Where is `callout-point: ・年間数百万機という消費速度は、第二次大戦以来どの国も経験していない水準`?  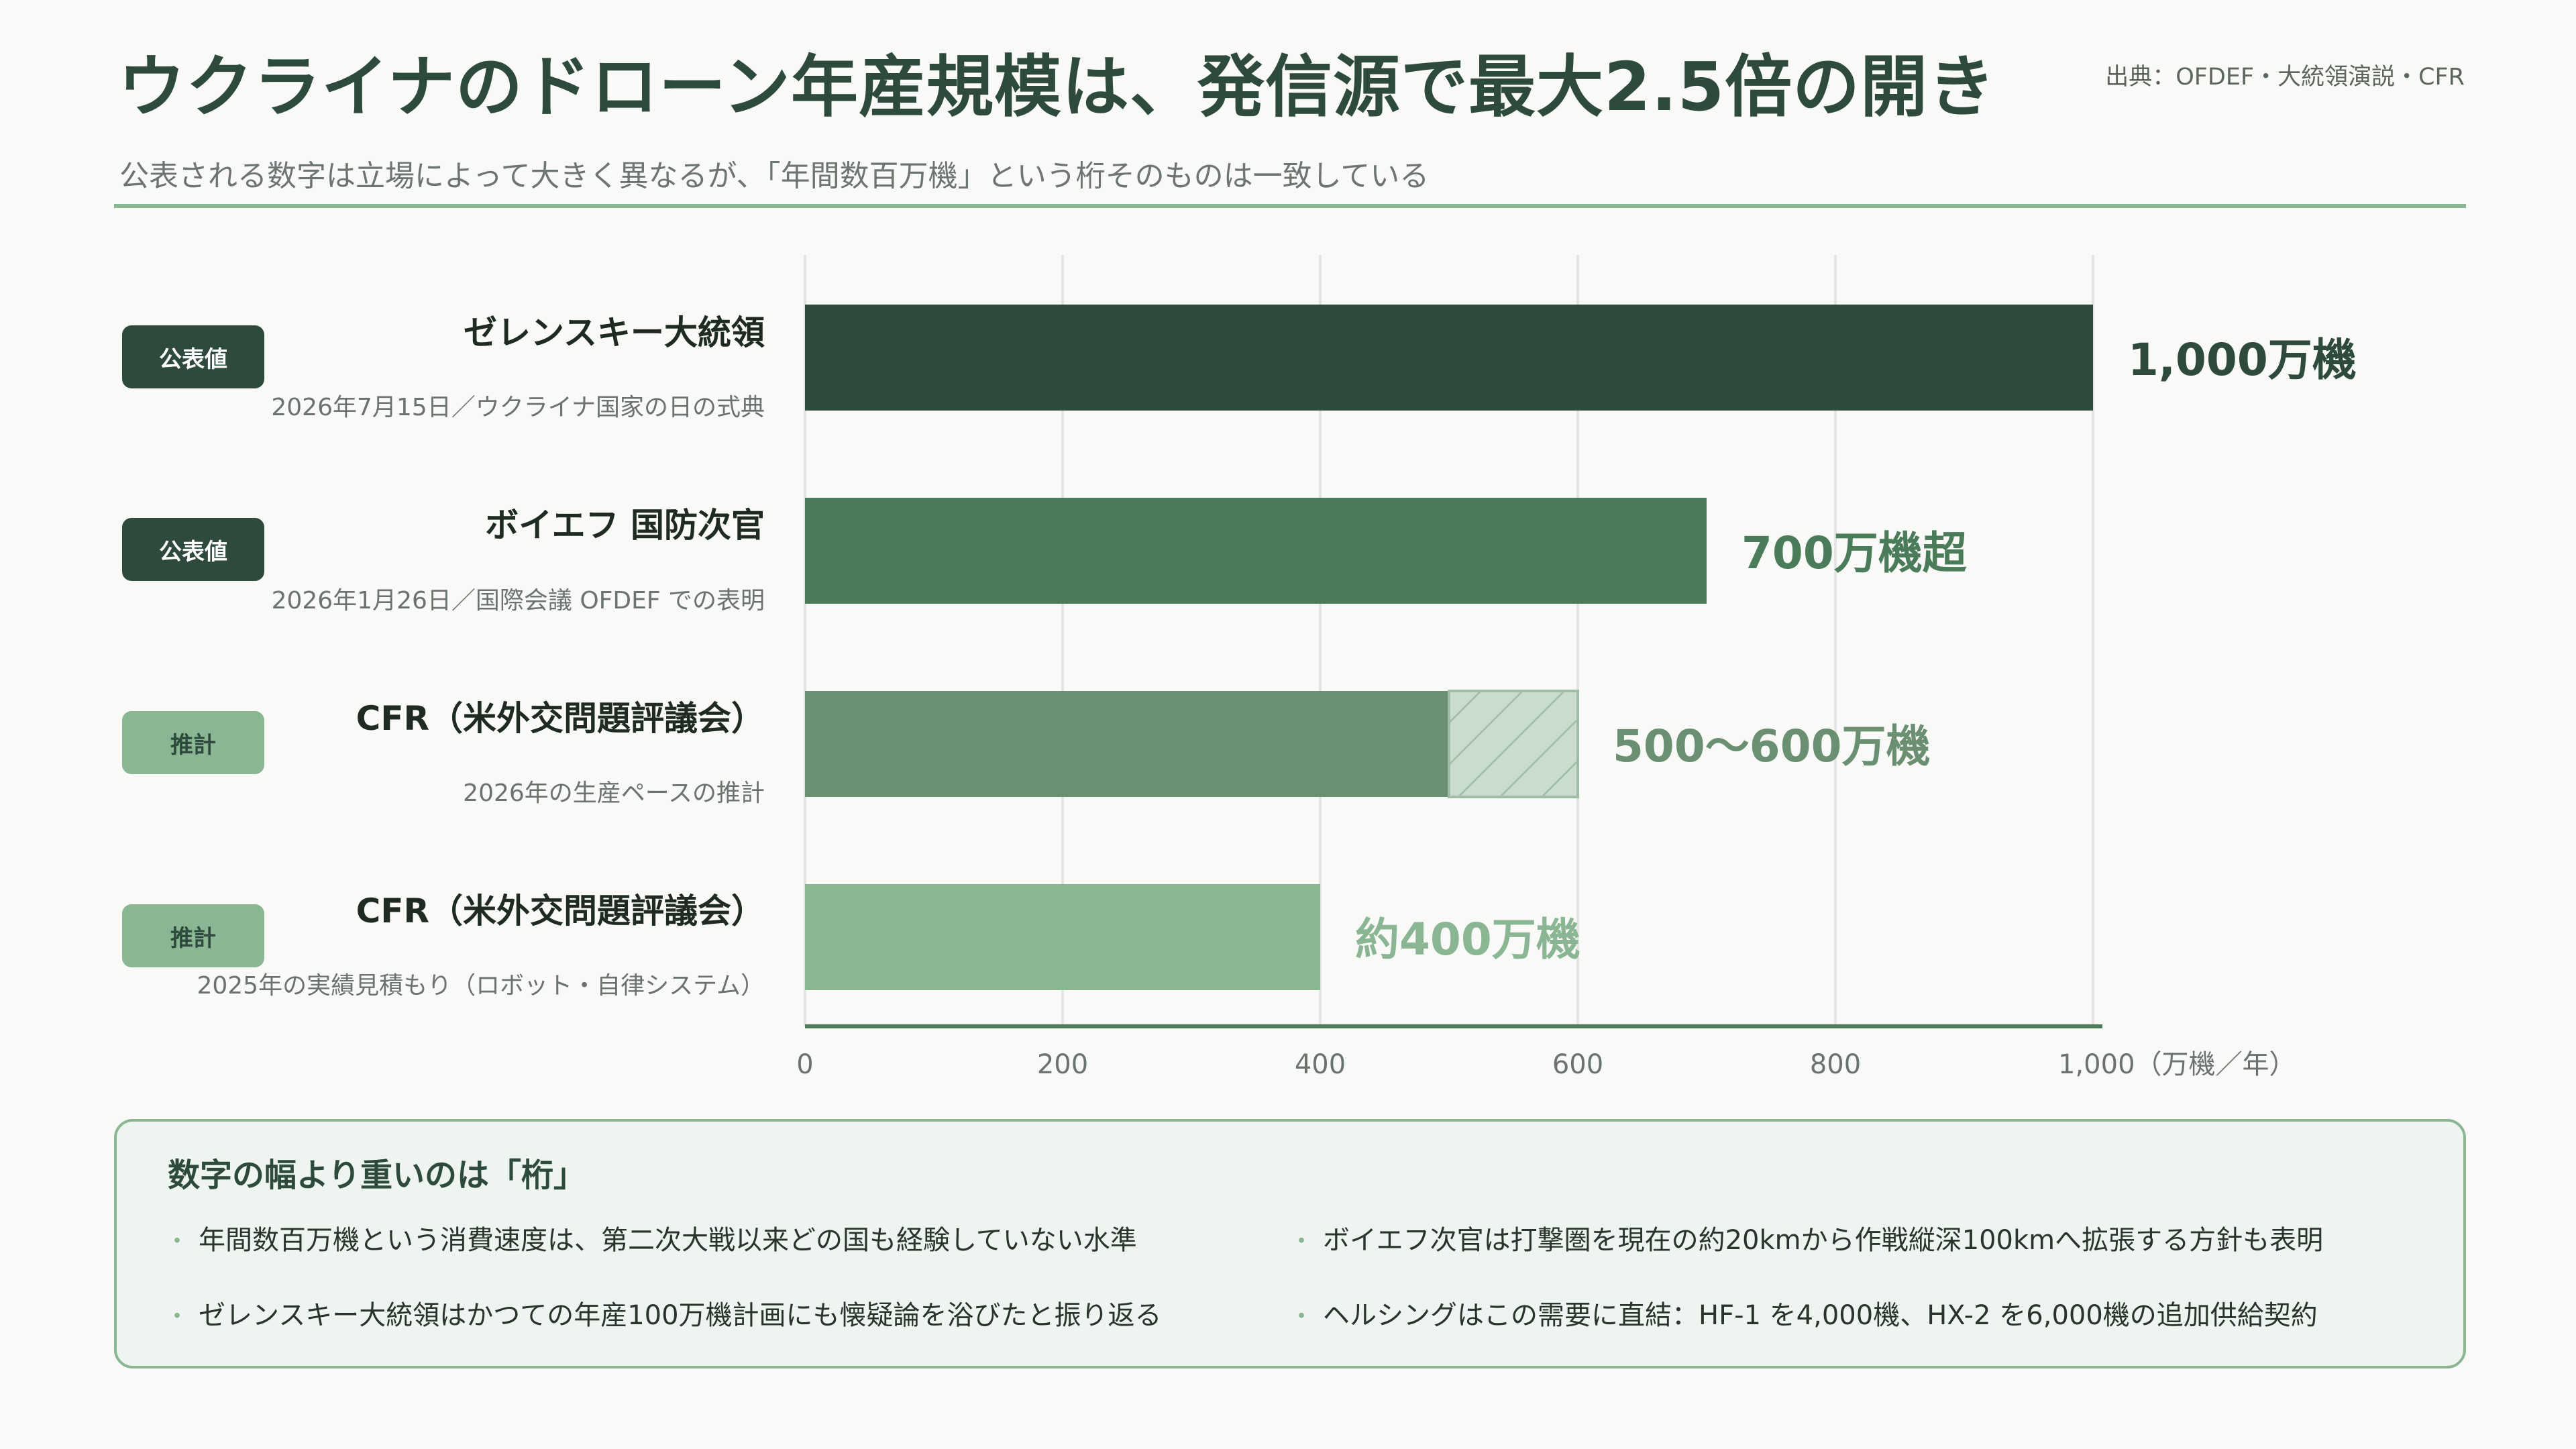
callout-point: ・年間数百万機という消費速度は、第二次大戦以来どの国も経験していない水準 is located at coordinates (651, 1237).